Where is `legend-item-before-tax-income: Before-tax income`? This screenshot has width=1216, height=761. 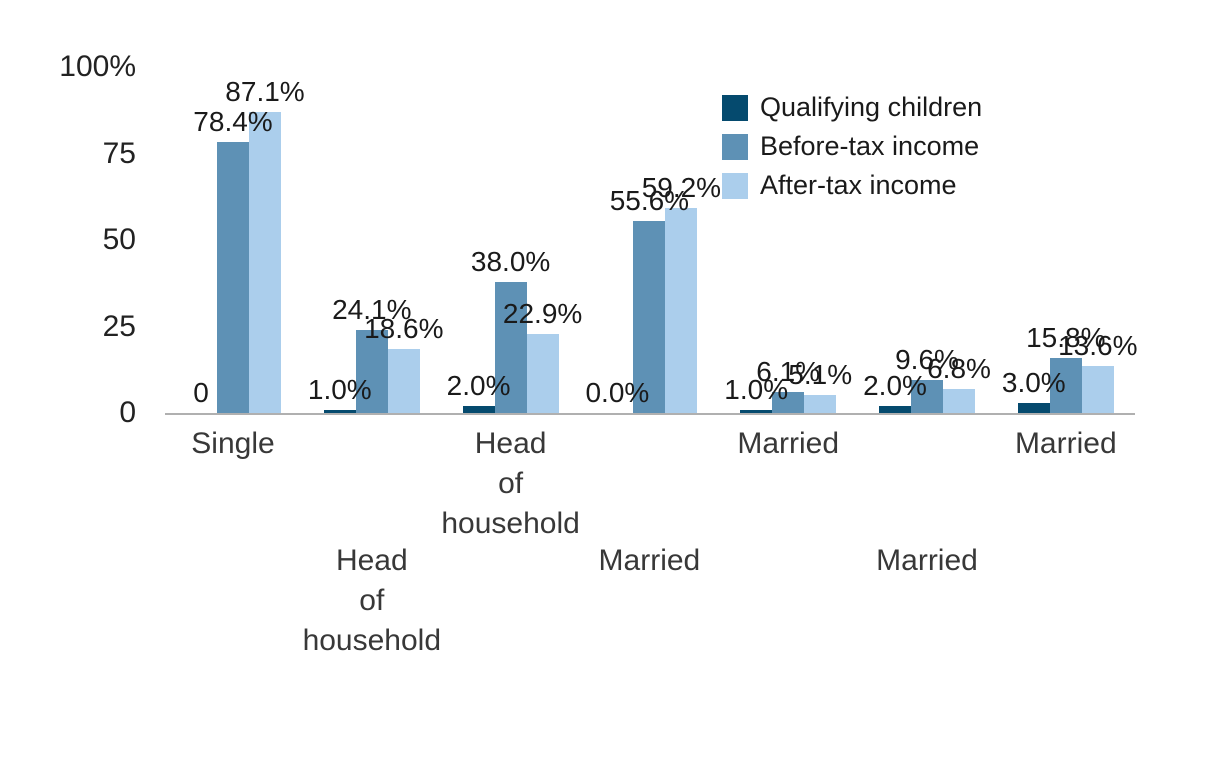
legend-item-before-tax-income: Before-tax income is located at coordinates (852, 146).